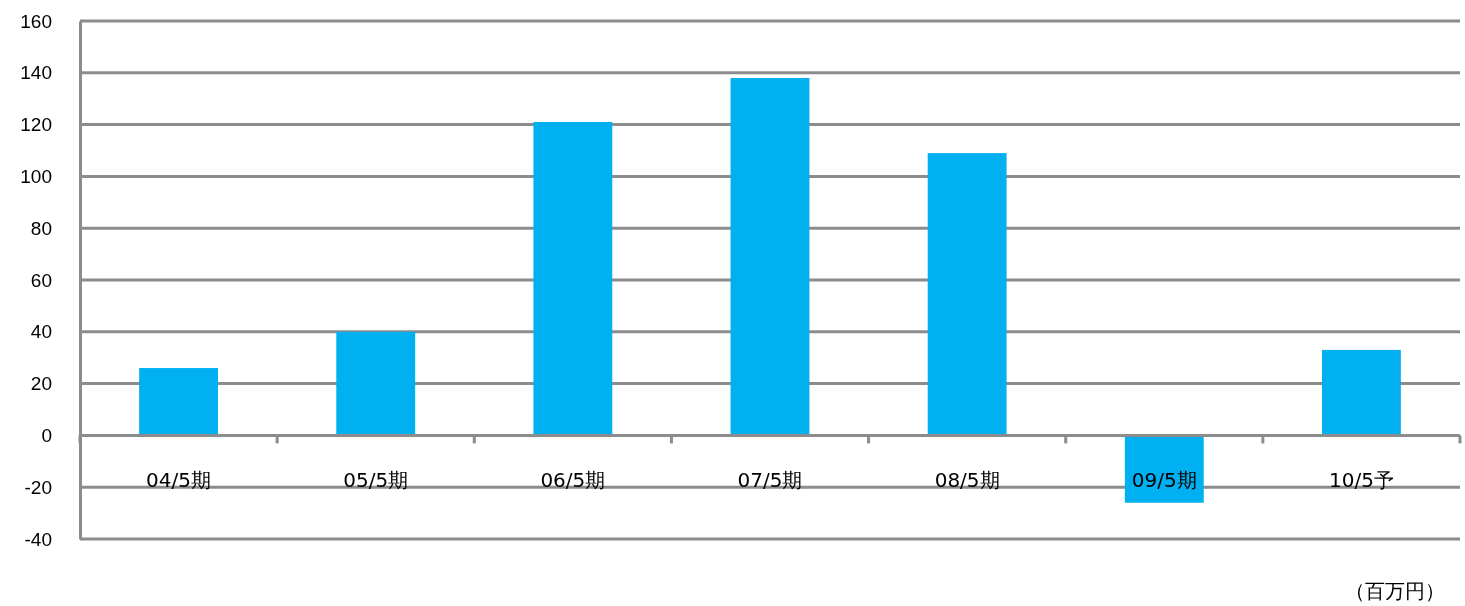 The height and width of the screenshot is (606, 1465). Describe the element at coordinates (1395, 591) in the screenshot. I see `text: （百万円）` at that location.